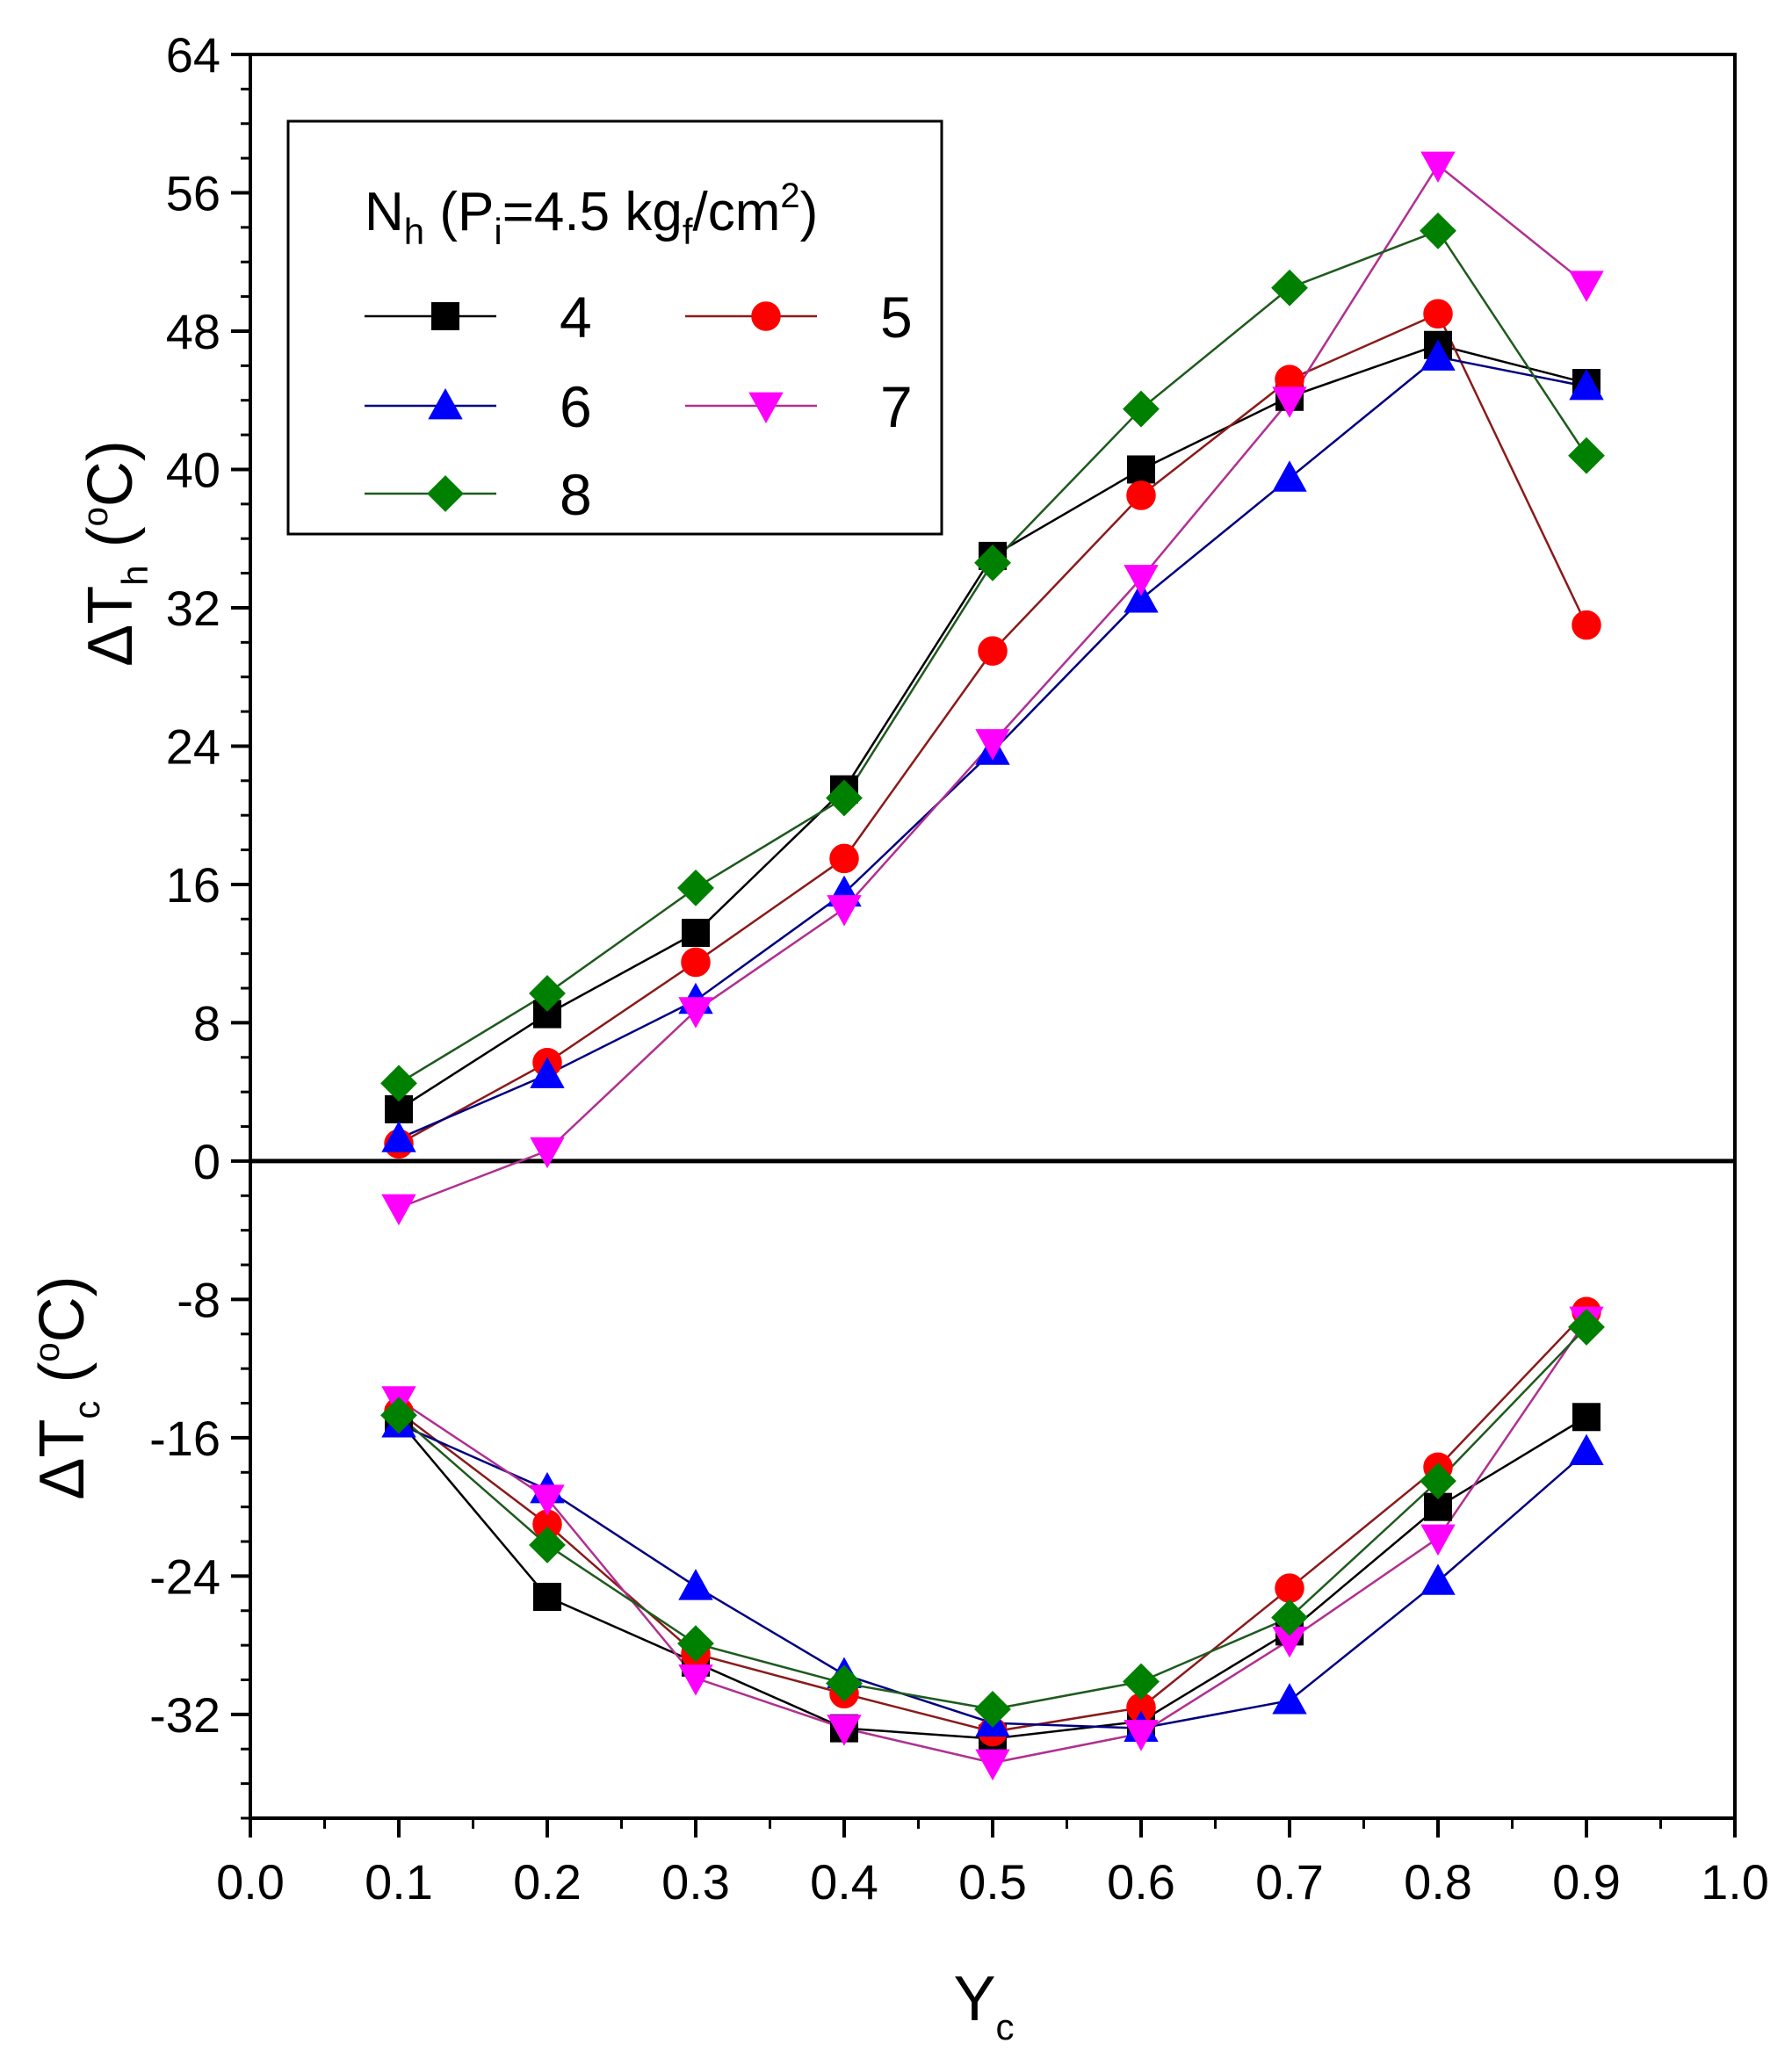 Image resolution: width=1792 pixels, height=2065 pixels. I want to click on legend-label-8: 8, so click(576, 494).